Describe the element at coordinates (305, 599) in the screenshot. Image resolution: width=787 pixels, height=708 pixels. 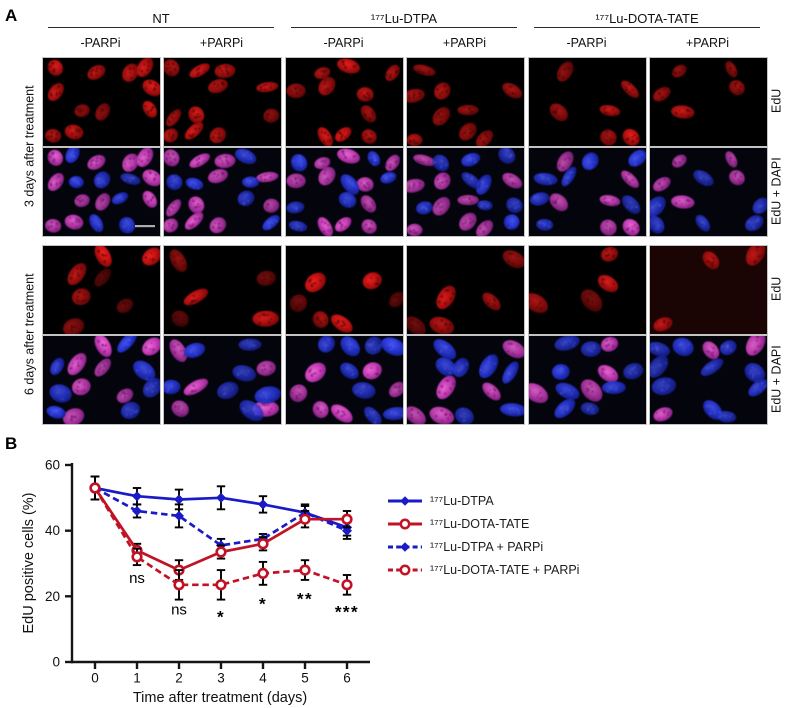
I see `significance-annotation: **` at that location.